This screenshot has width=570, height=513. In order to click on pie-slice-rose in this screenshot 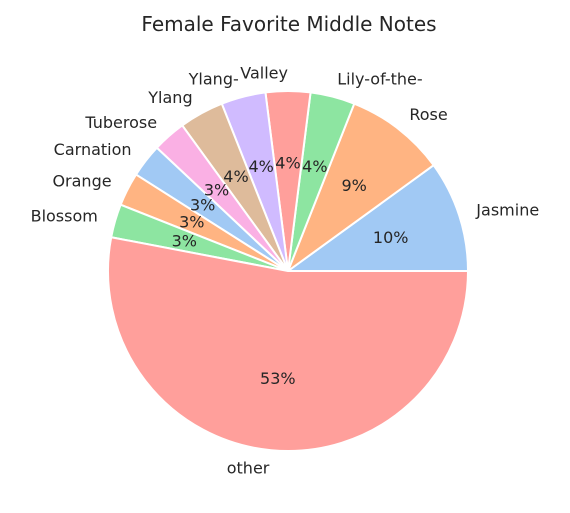, I will do `click(361, 187)`.